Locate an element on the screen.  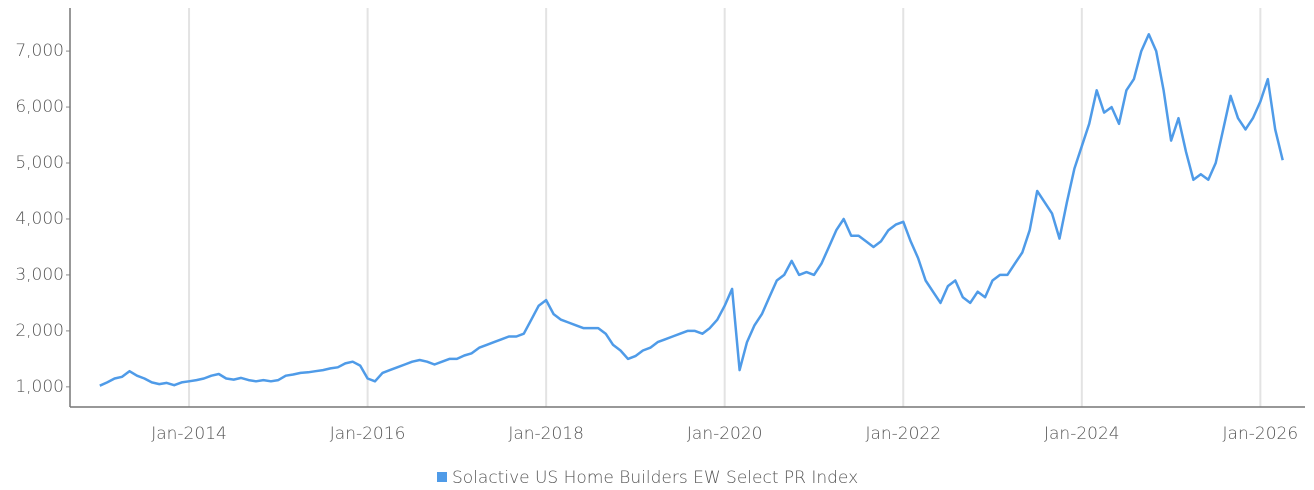
y-tick-label: 2,000 is located at coordinates (39, 331).